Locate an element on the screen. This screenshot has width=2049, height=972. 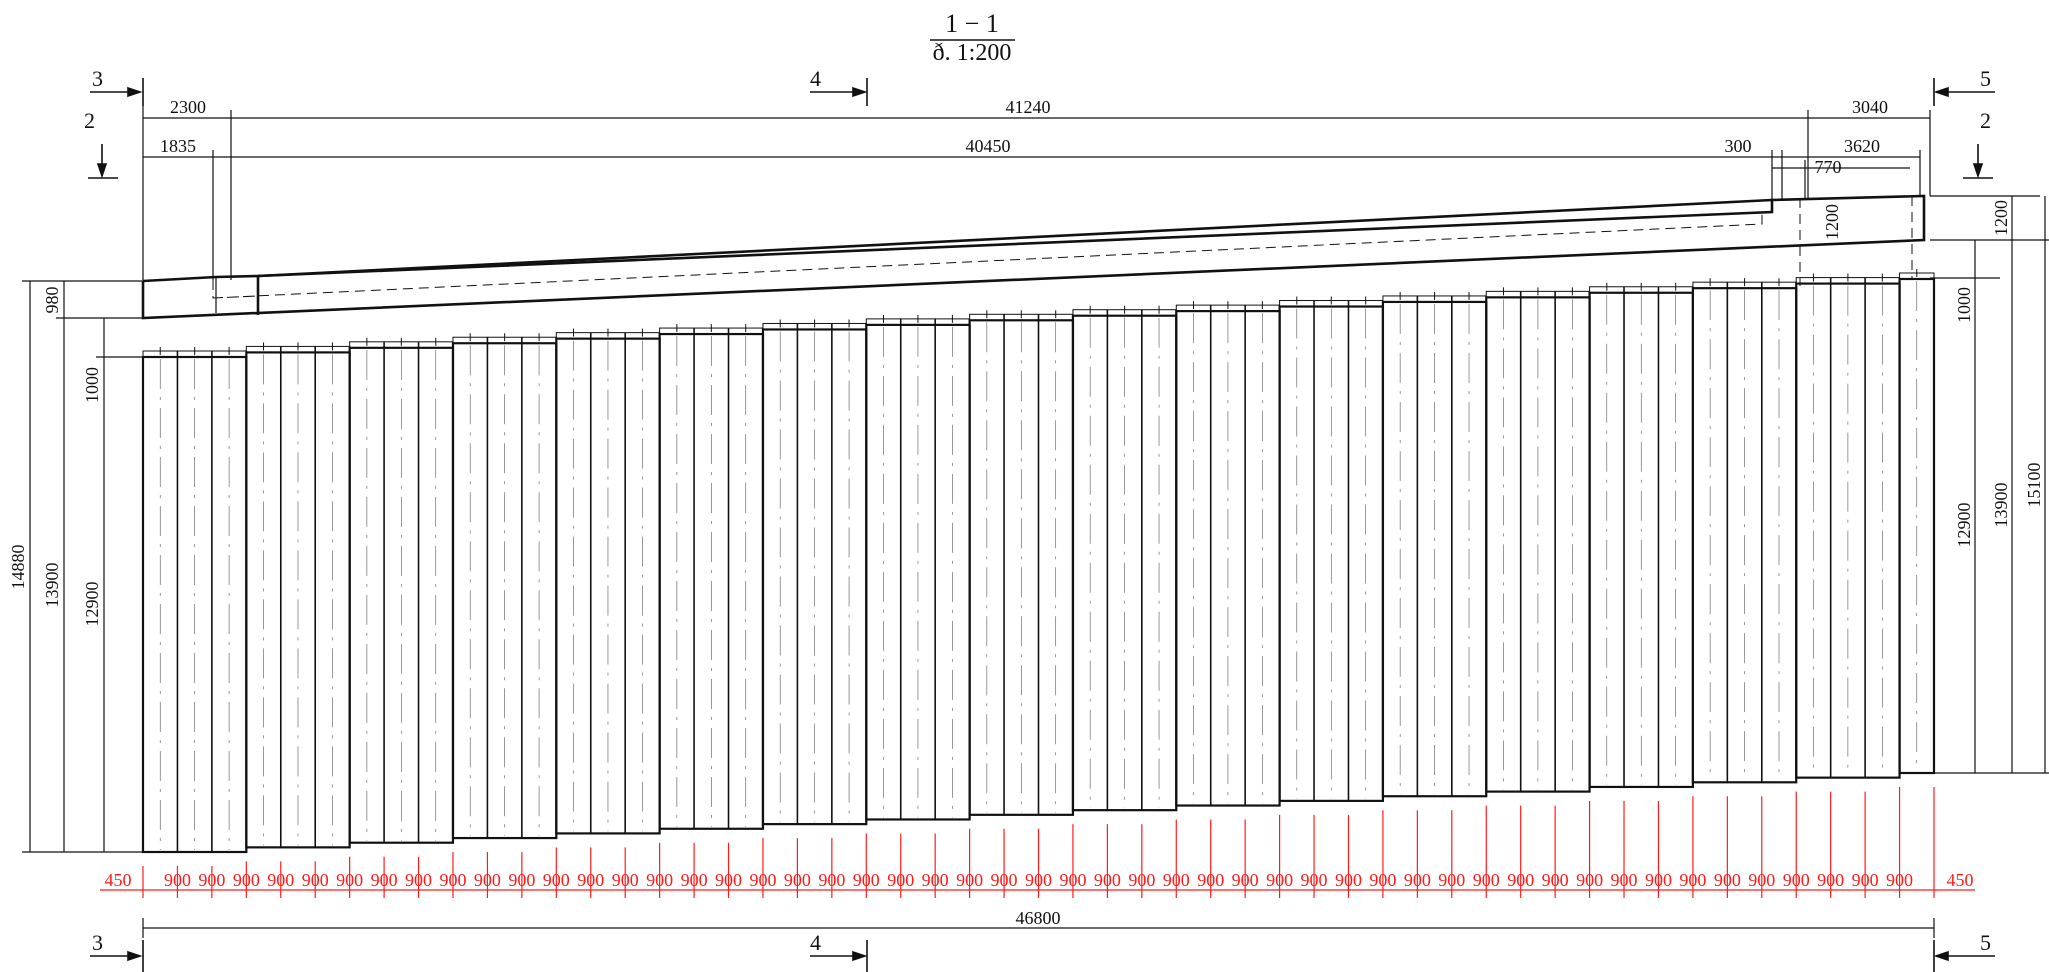
bottom-dimensions: 450 450 46800 is located at coordinates (1037, 904).